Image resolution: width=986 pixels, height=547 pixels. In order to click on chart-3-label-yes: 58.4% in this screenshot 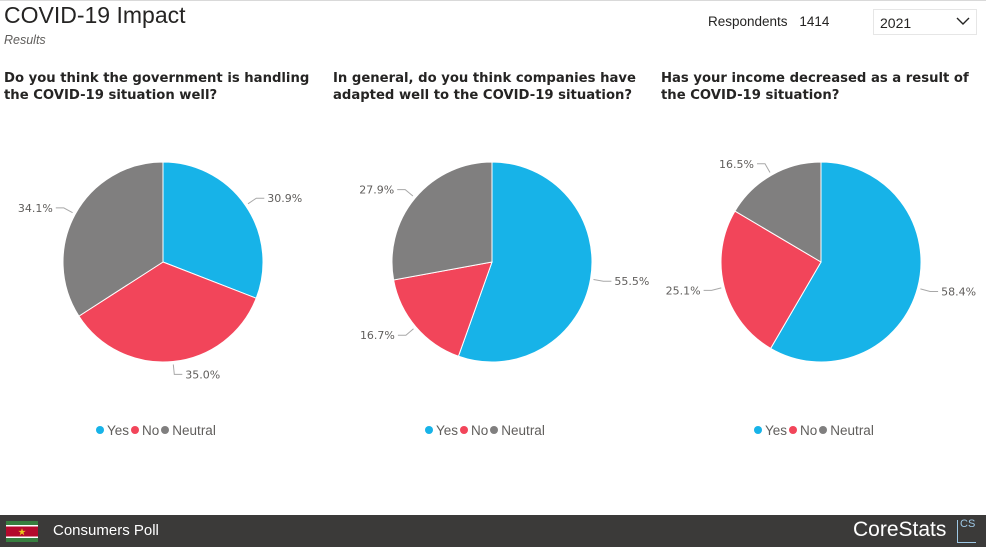, I will do `click(958, 292)`.